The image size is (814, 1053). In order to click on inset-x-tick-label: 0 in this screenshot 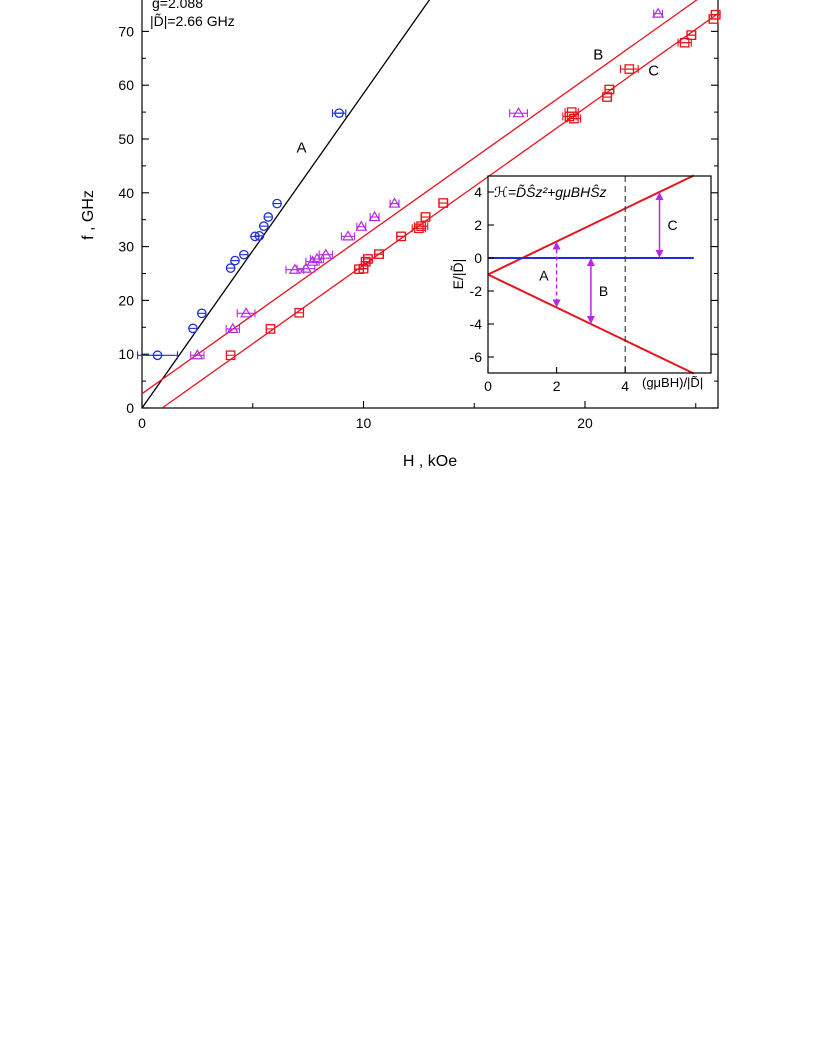, I will do `click(488, 386)`.